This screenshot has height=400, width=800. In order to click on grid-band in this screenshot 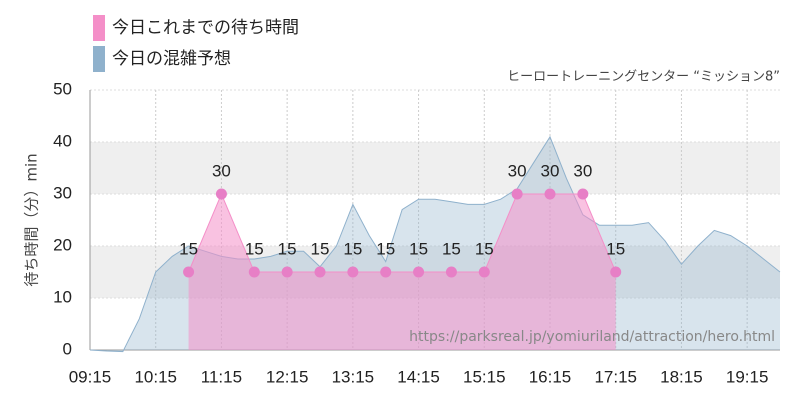, I will do `click(435, 168)`.